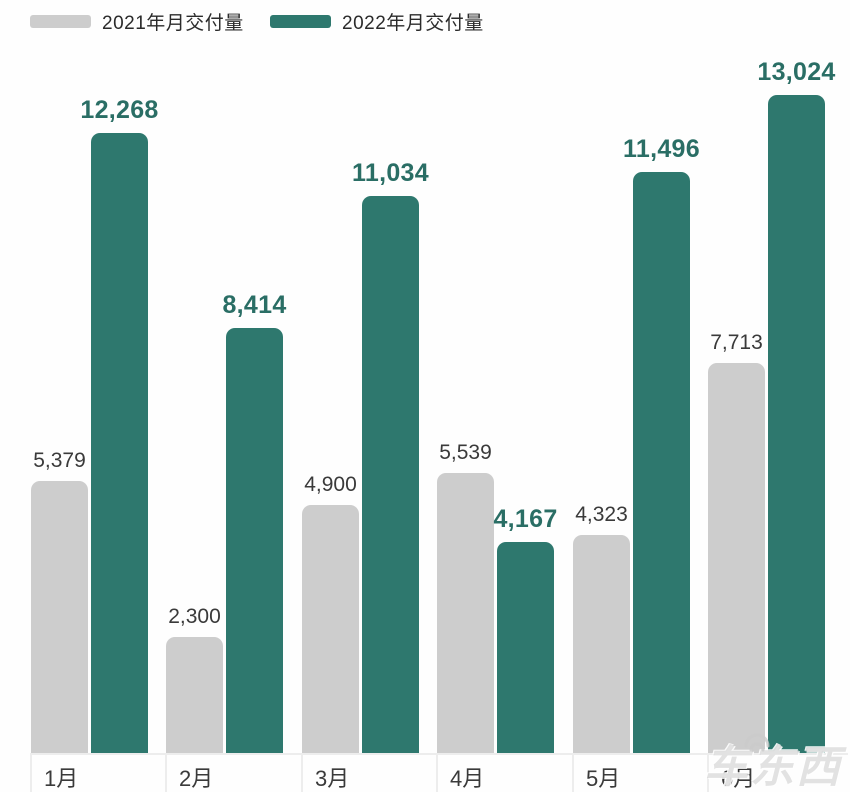 Image resolution: width=850 pixels, height=792 pixels. What do you see at coordinates (757, 742) in the screenshot?
I see `signal-icon` at bounding box center [757, 742].